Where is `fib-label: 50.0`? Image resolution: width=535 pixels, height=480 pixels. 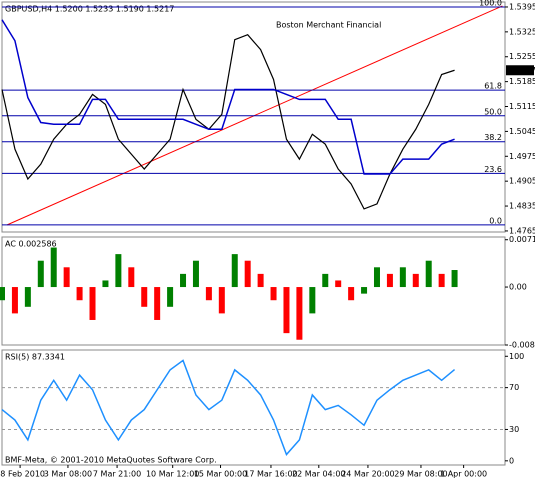
fib-label: 50.0 is located at coordinates (493, 111).